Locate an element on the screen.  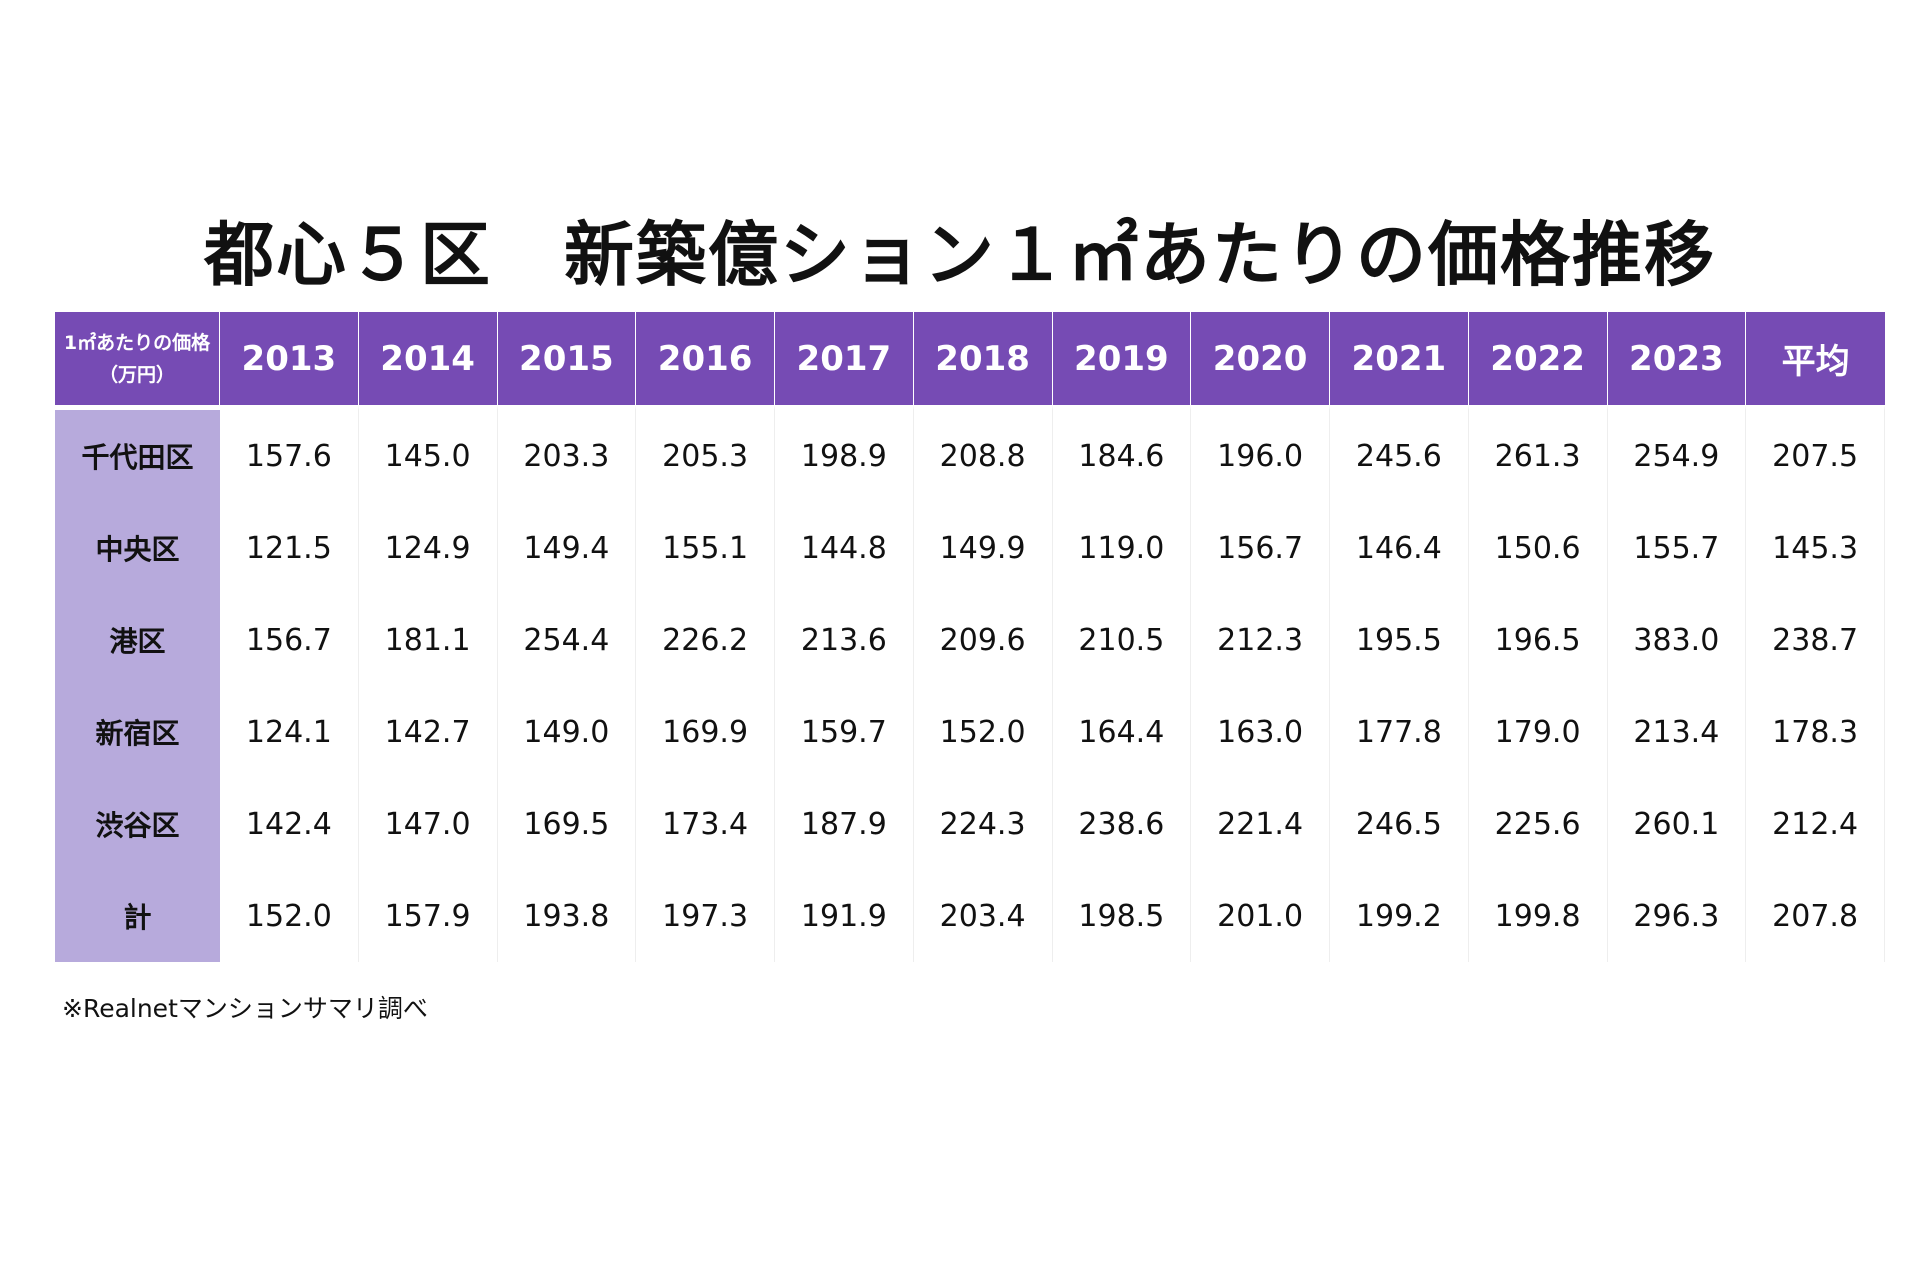
value-cell: 221.4 is located at coordinates (1260, 824).